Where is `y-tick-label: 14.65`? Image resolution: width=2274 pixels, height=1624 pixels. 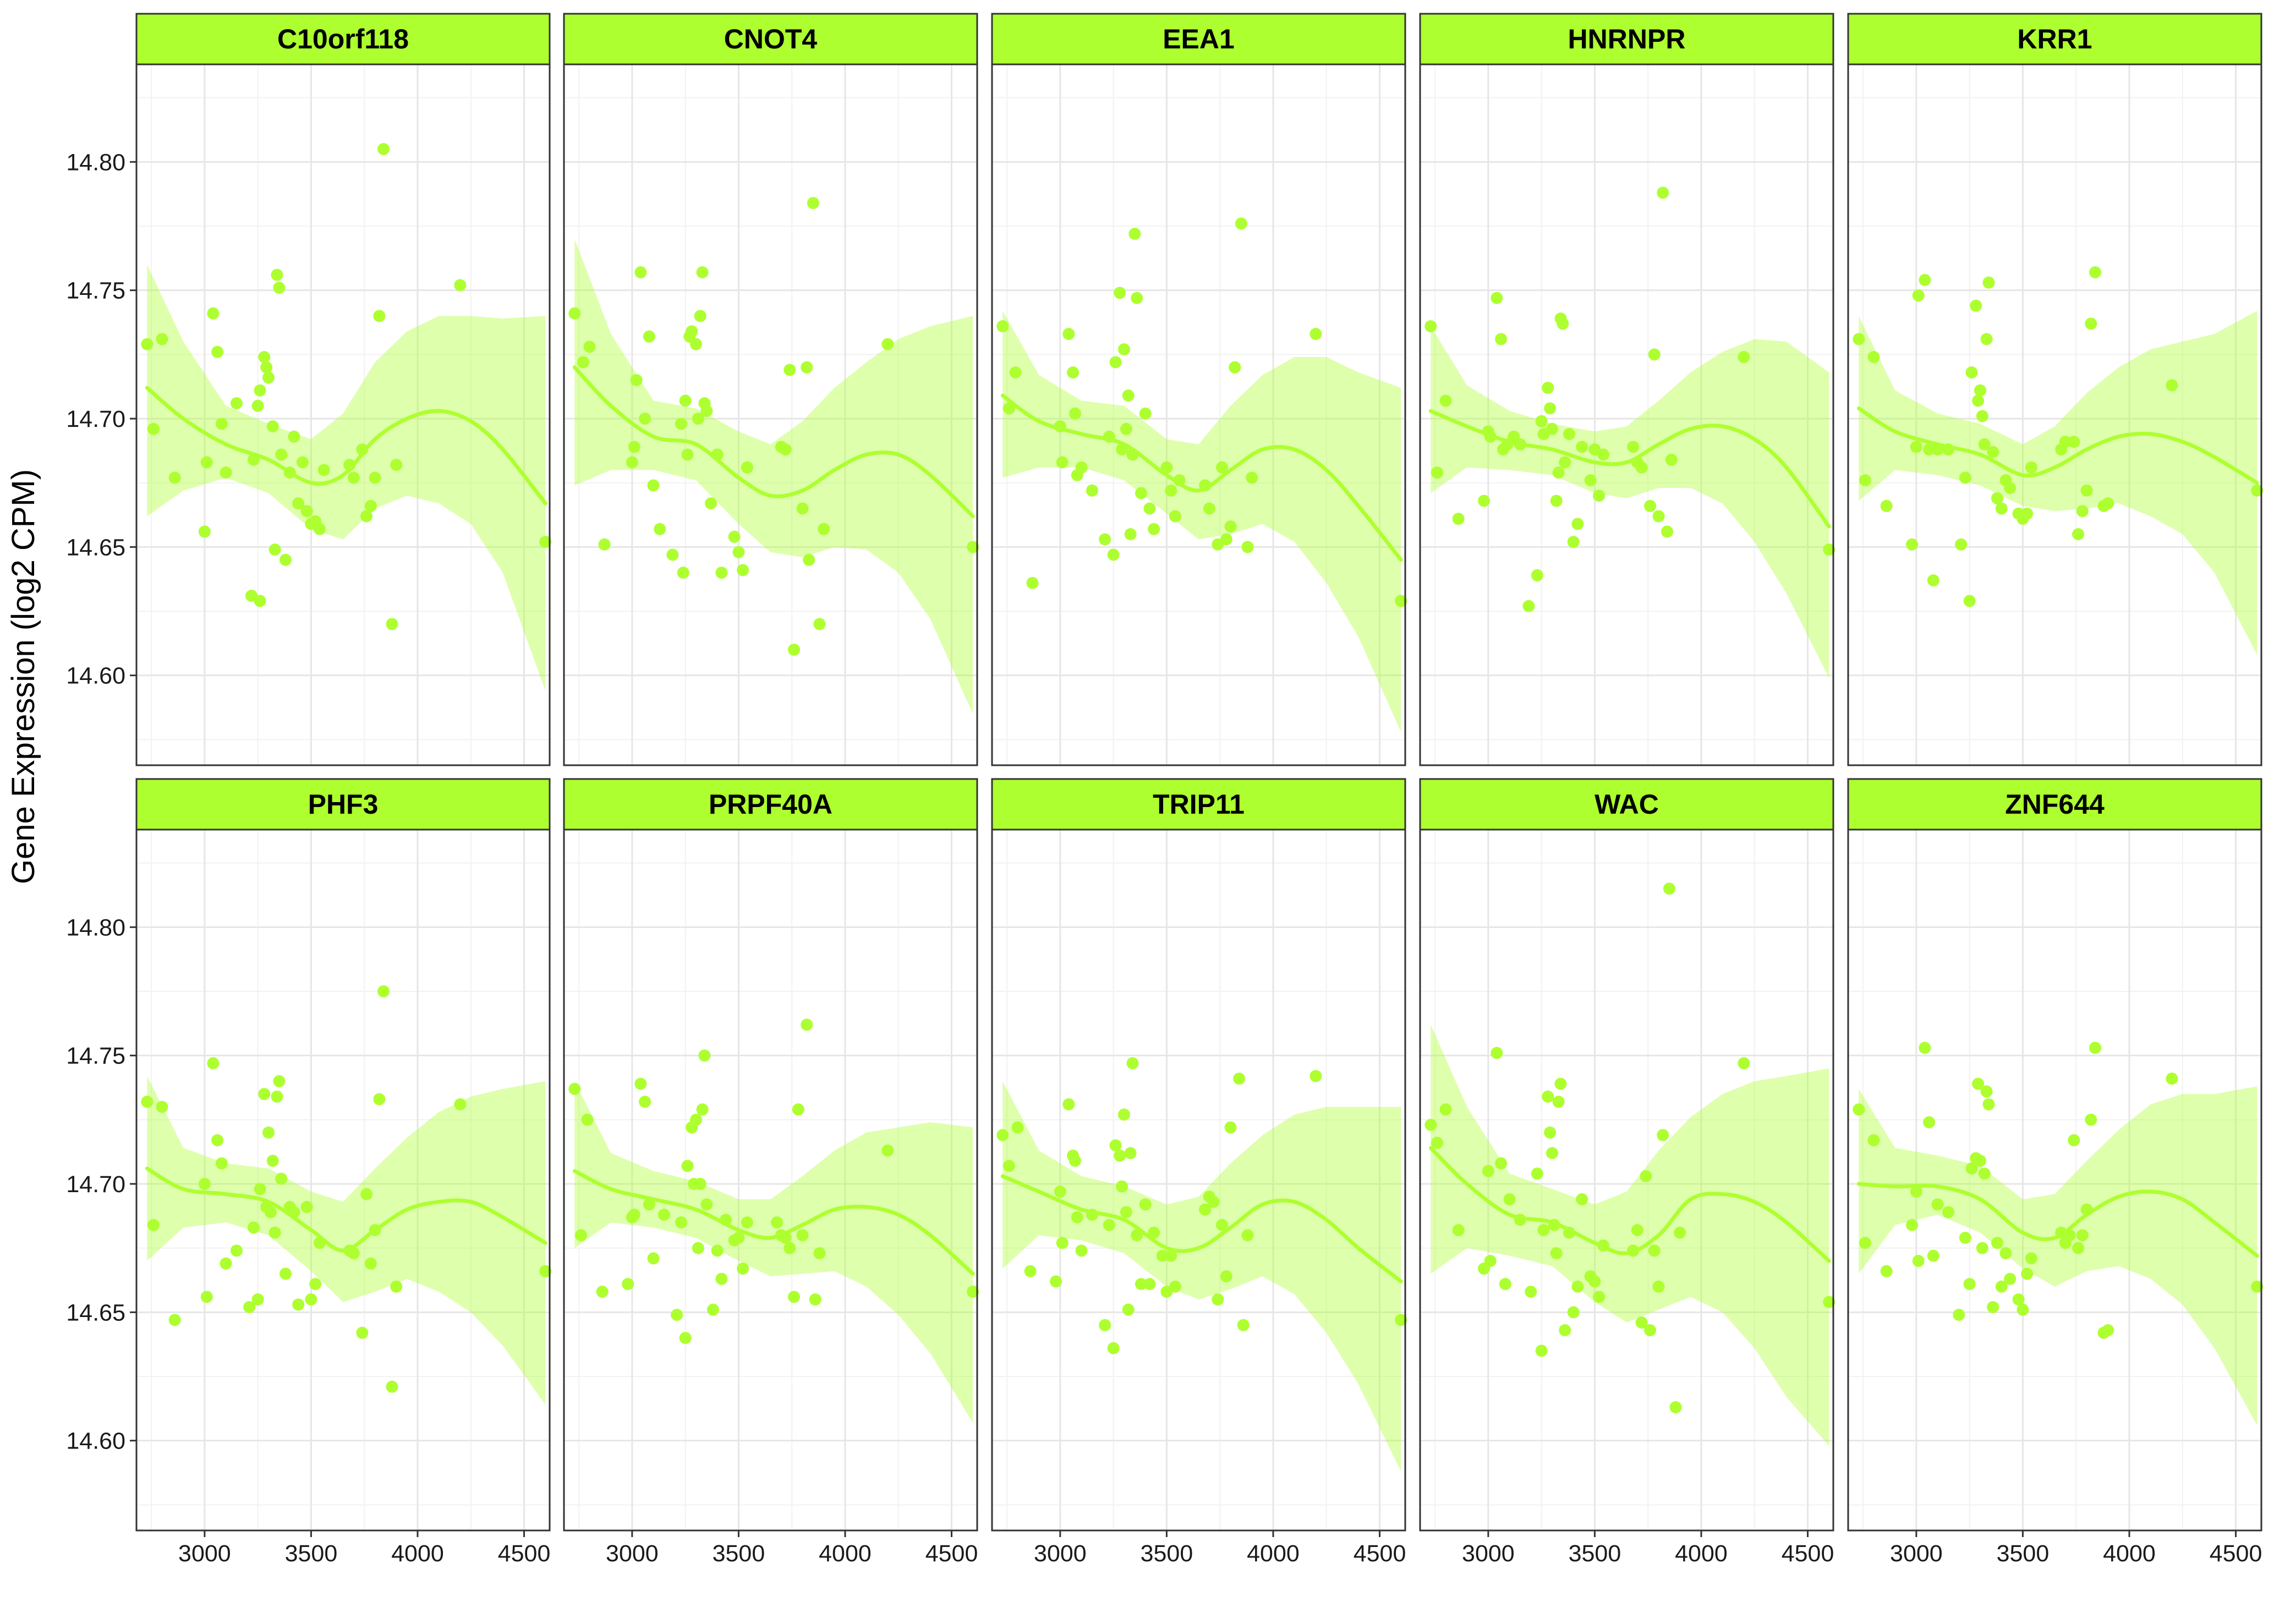
y-tick-label: 14.65 is located at coordinates (95, 547).